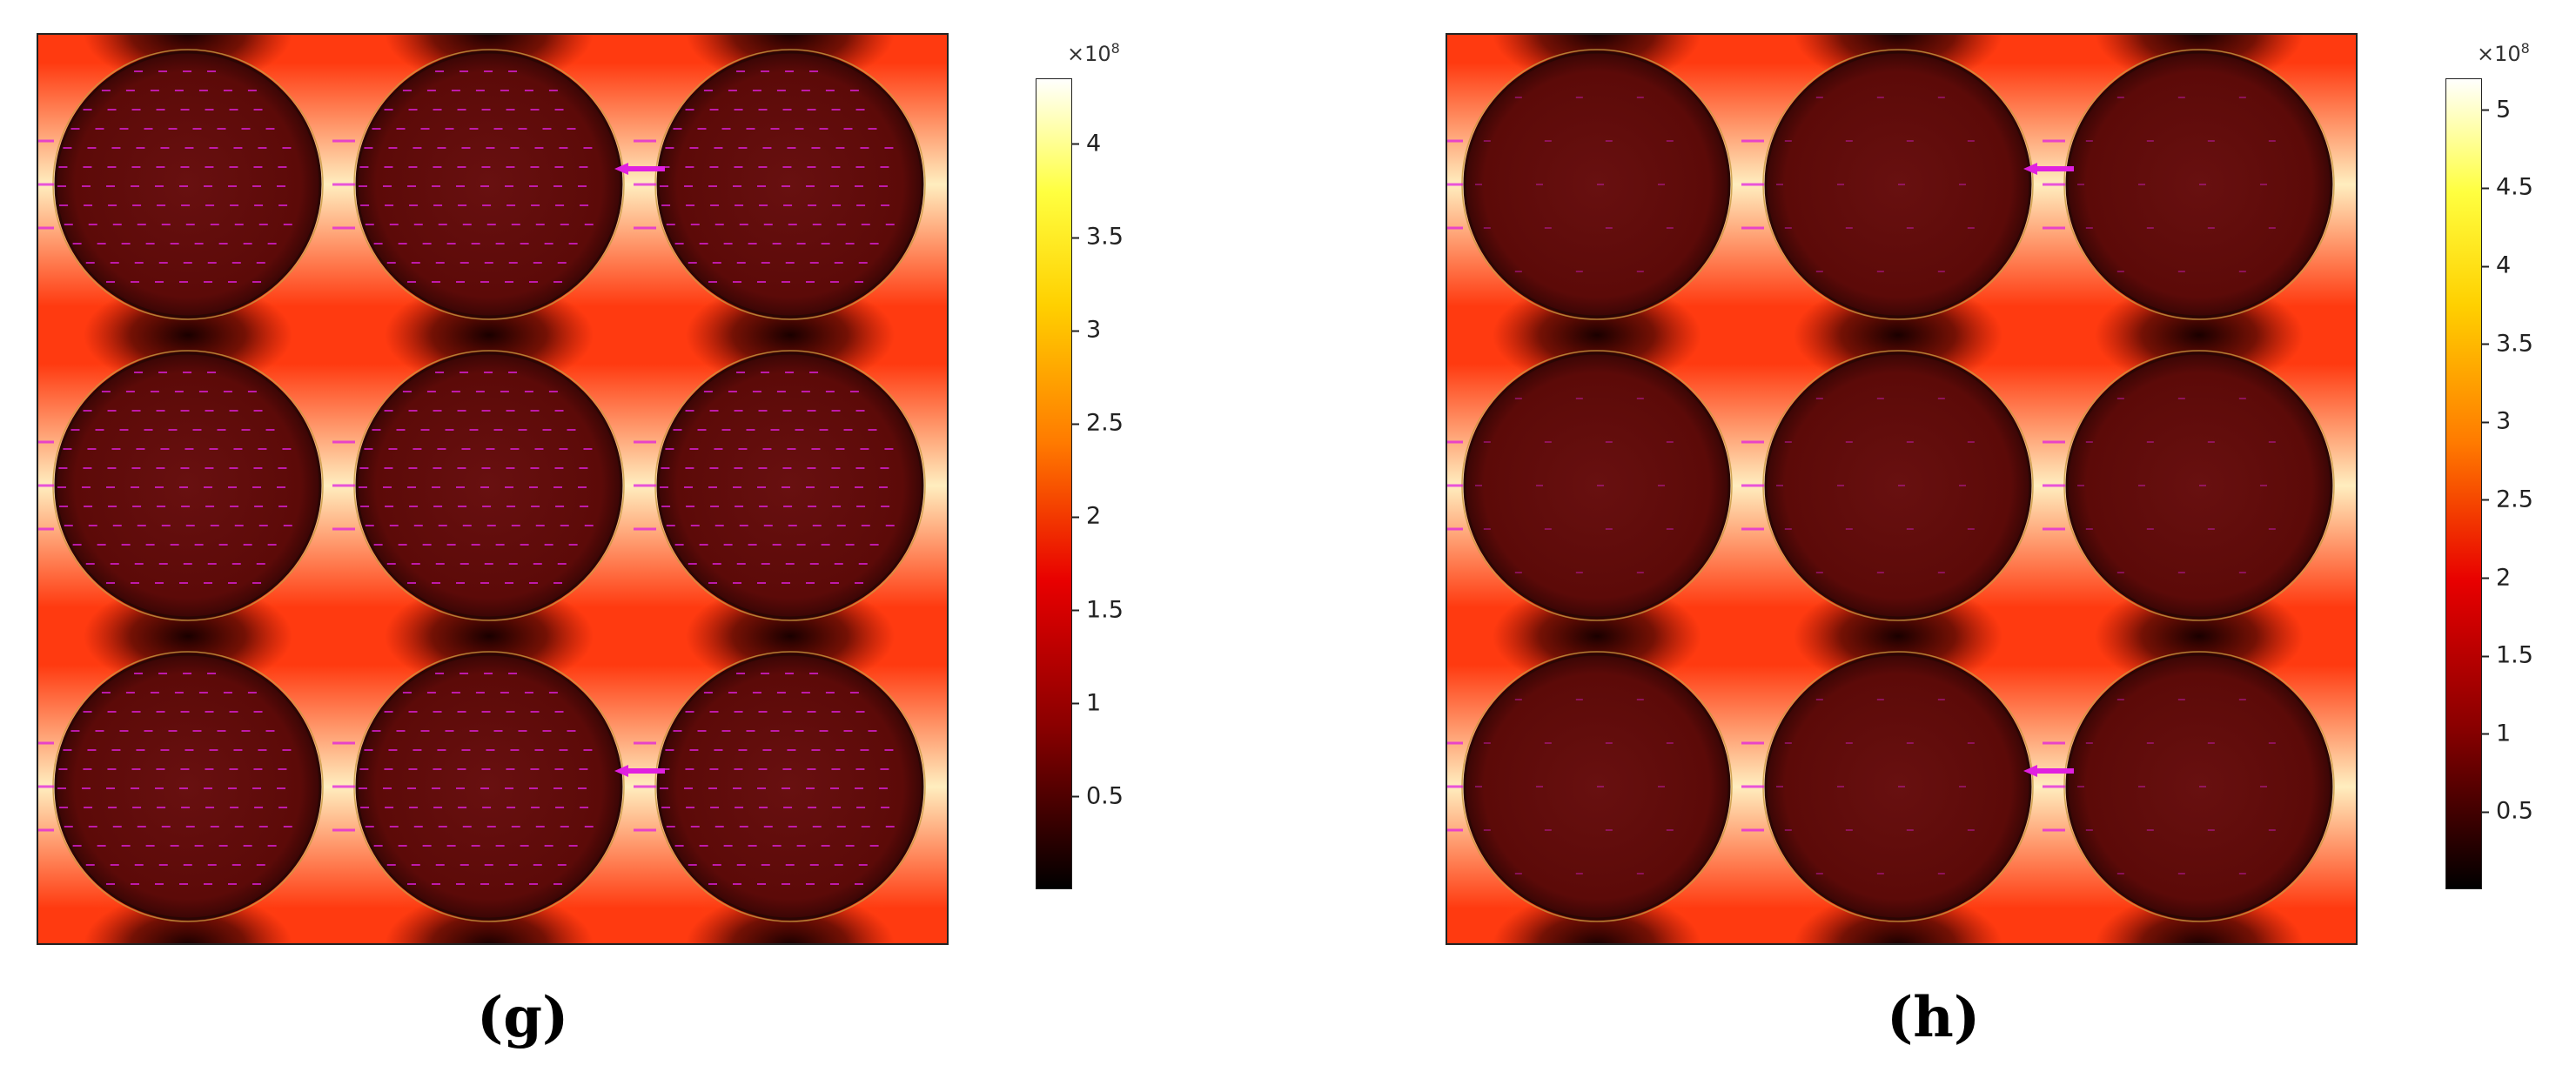 This screenshot has height=1072, width=2576. I want to click on colorbar-h, so click(2464, 483).